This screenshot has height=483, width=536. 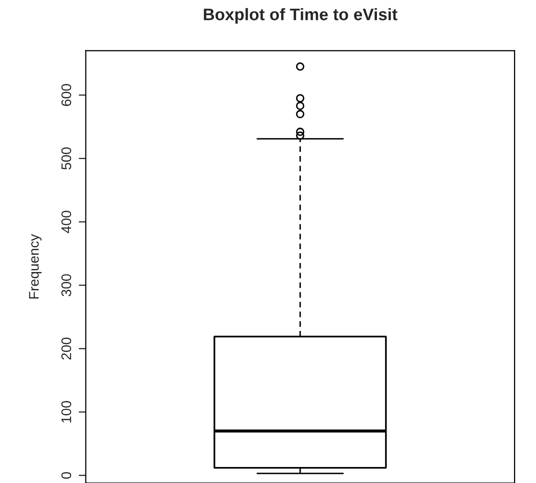 I want to click on chart-title: Boxplot of Time to eVisit, so click(x=301, y=16).